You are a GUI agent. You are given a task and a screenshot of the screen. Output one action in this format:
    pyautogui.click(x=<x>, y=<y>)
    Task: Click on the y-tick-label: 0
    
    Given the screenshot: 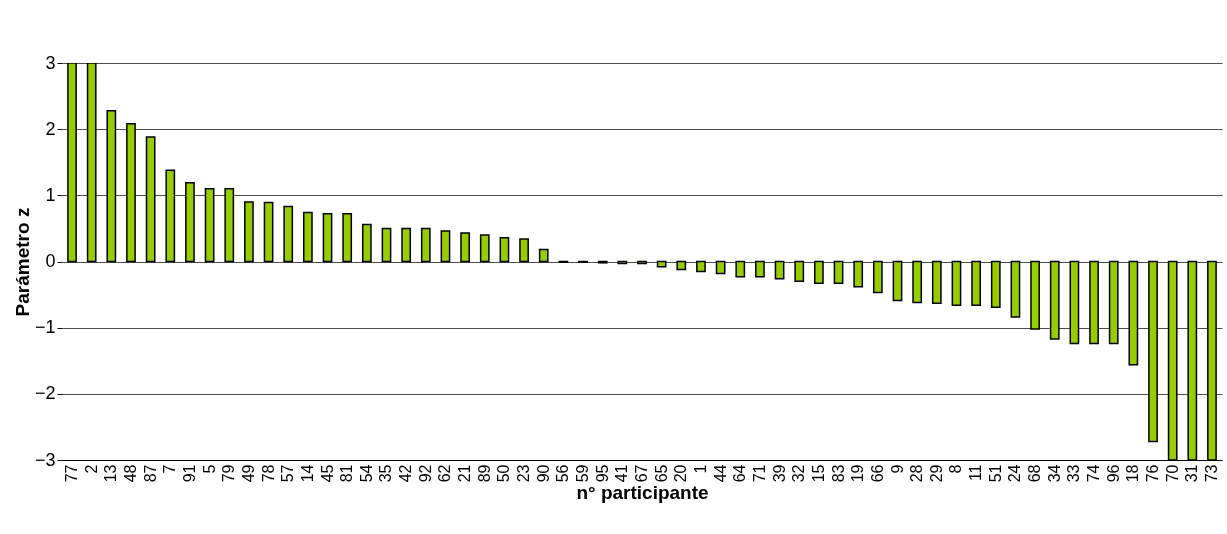 What is the action you would take?
    pyautogui.click(x=50, y=261)
    